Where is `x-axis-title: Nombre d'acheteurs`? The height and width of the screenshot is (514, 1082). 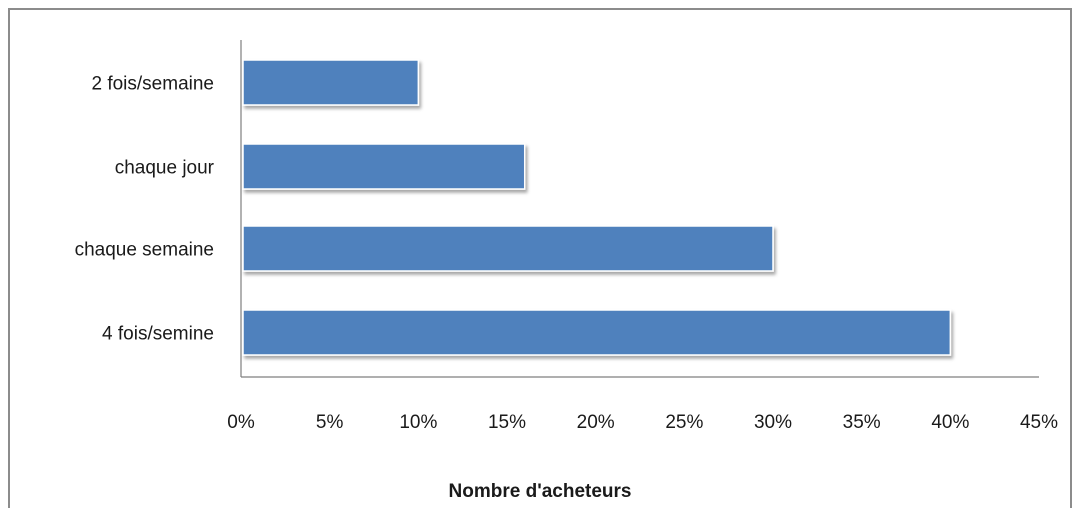 x-axis-title: Nombre d'acheteurs is located at coordinates (540, 491).